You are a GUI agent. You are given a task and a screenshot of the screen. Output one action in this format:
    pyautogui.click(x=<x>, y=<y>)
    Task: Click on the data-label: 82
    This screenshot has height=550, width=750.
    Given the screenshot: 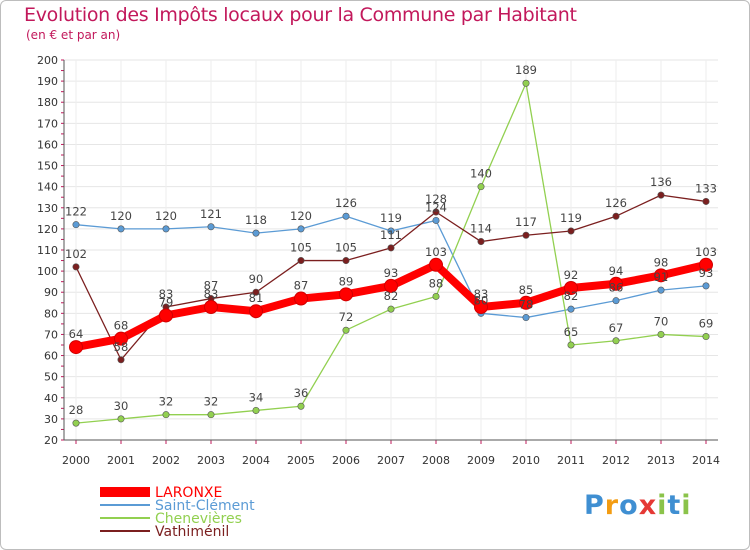 What is the action you would take?
    pyautogui.click(x=391, y=296)
    